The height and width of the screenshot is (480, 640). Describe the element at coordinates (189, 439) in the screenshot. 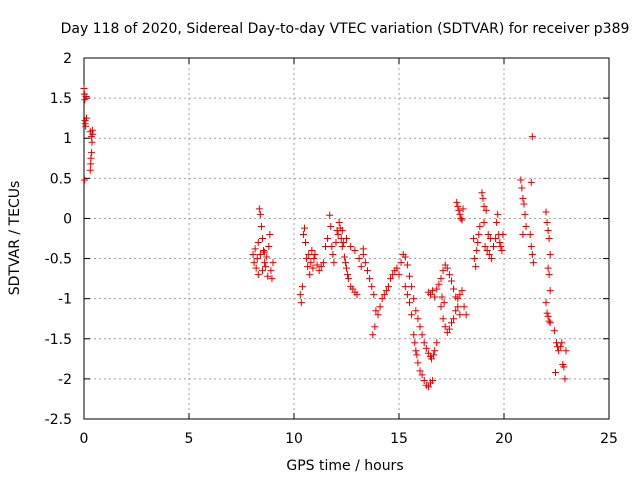

I see `x-tick-label: 5` at that location.